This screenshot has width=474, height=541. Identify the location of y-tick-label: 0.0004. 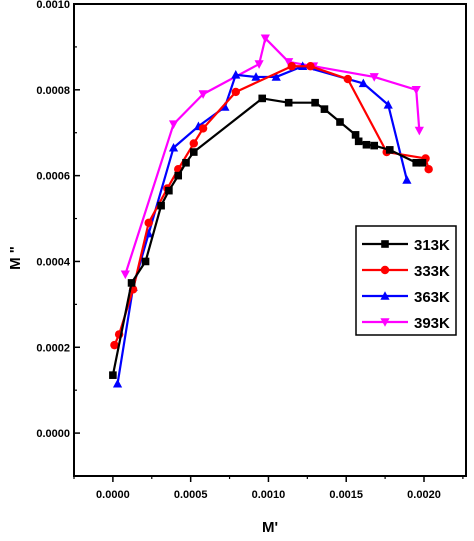
(53, 262).